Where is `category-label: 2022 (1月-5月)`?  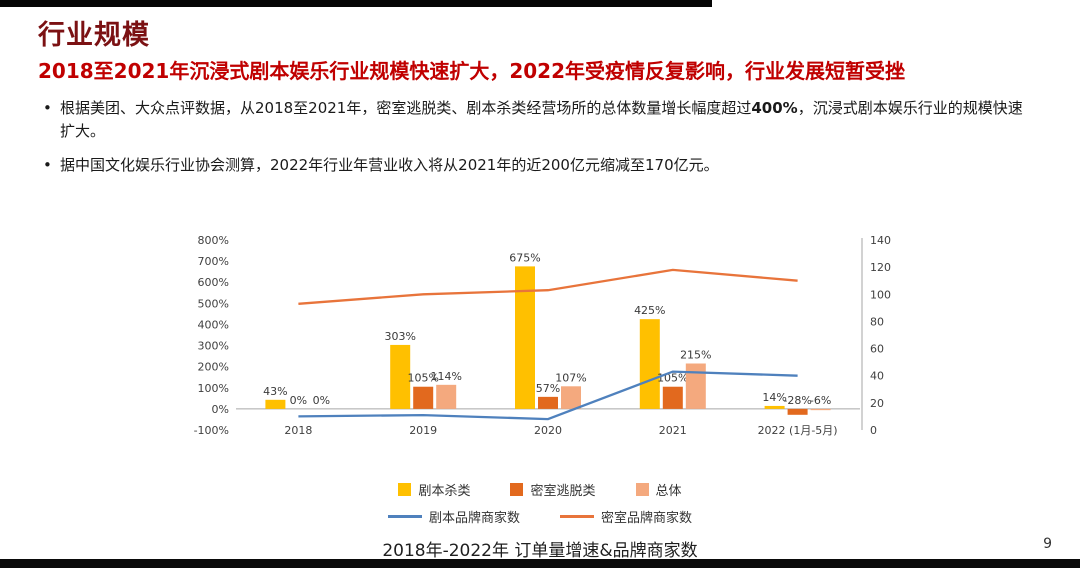
category-label: 2022 (1月-5月) is located at coordinates (798, 430).